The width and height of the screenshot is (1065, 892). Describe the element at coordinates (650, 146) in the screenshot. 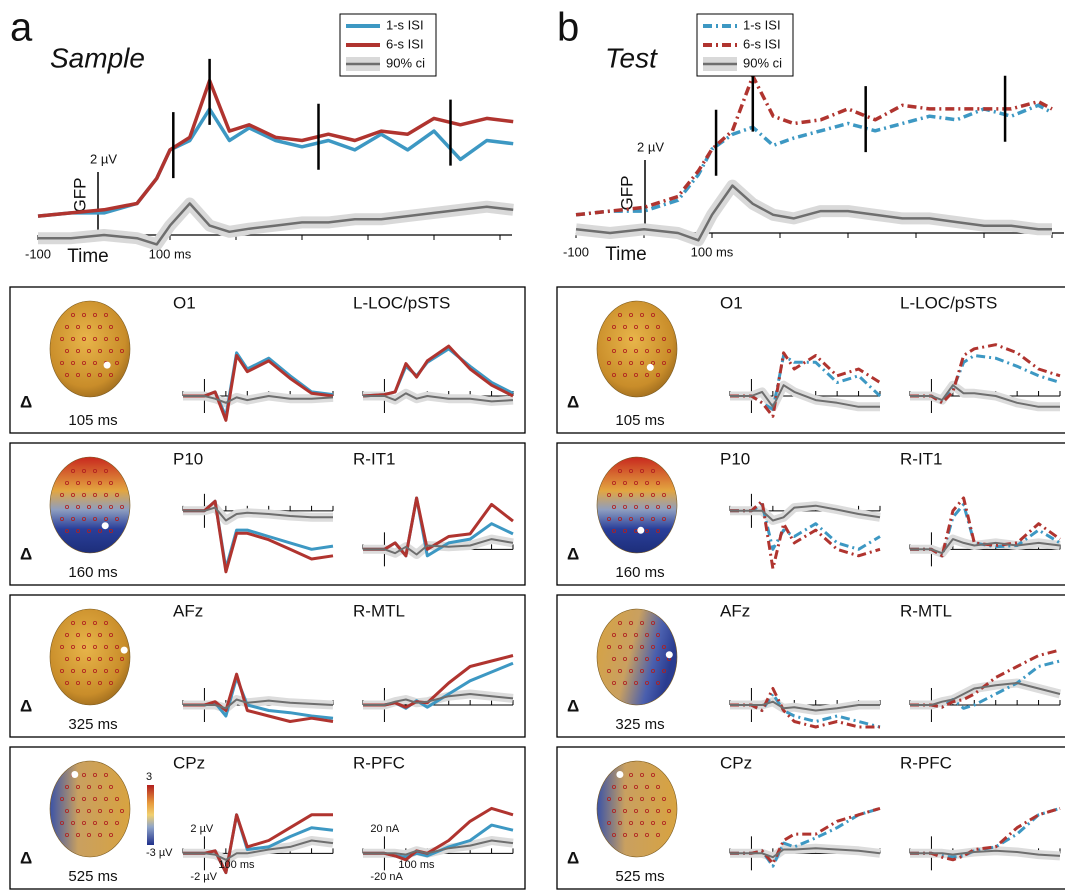

I see `scale-bar-label: 2 µV` at that location.